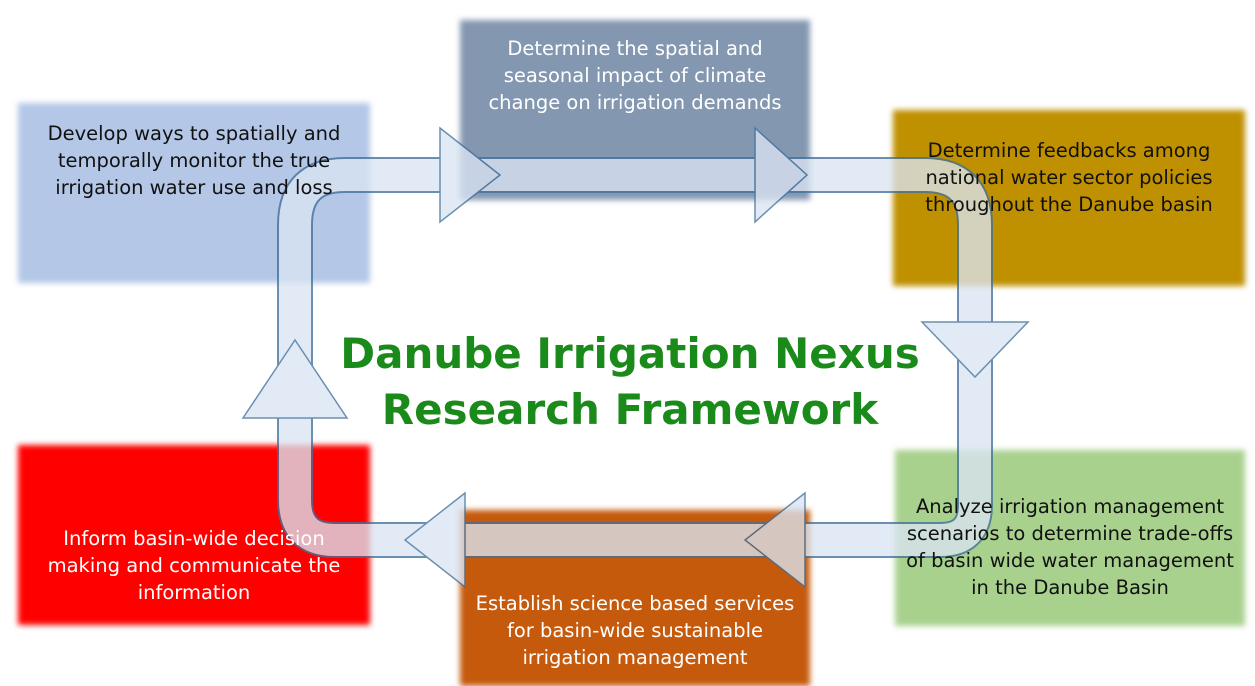 Image resolution: width=1255 pixels, height=686 pixels. What do you see at coordinates (635, 603) in the screenshot?
I see `node-label: Establish science based services` at bounding box center [635, 603].